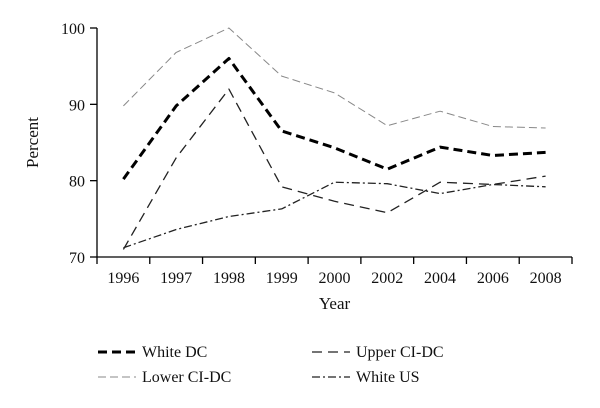 Image resolution: width=600 pixels, height=408 pixels. Describe the element at coordinates (186, 377) in the screenshot. I see `legend-label: Lower CI-DC` at that location.